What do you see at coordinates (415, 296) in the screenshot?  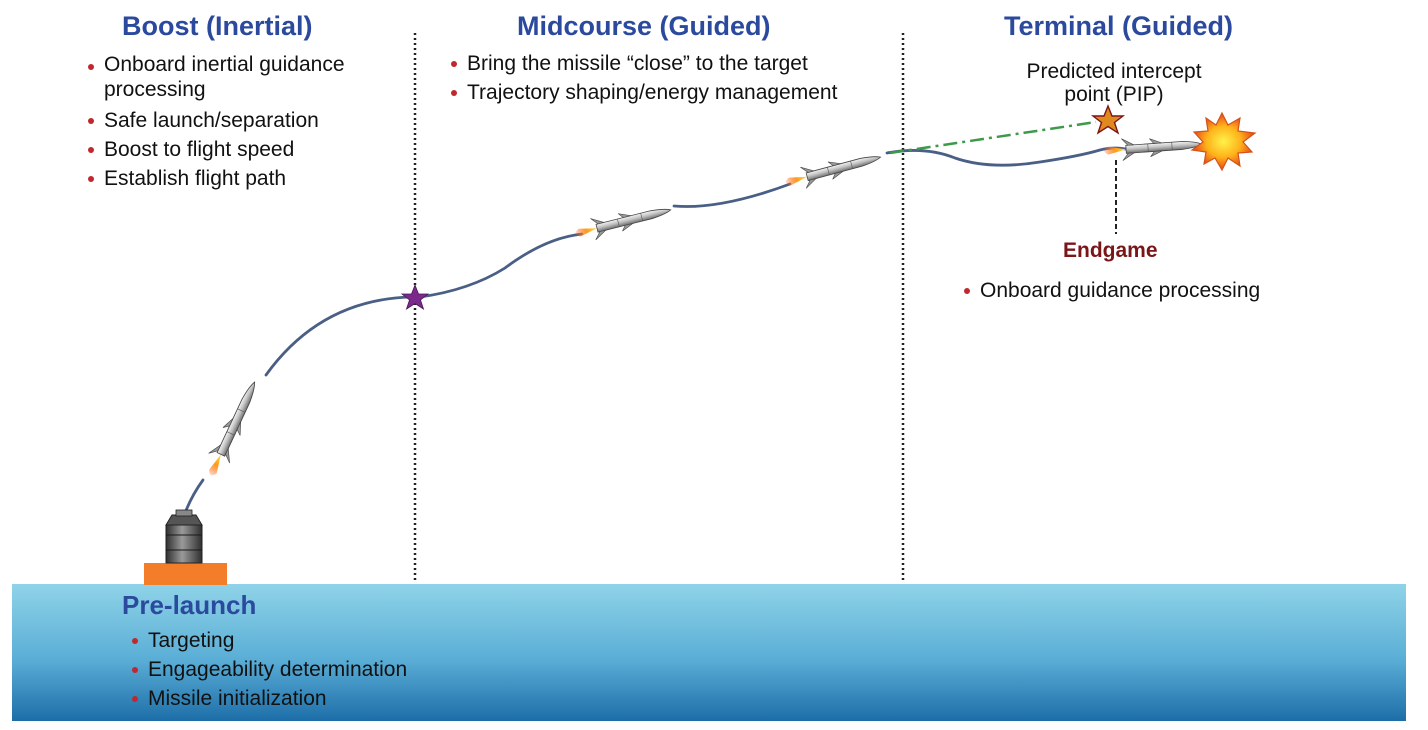 I see `transition-star-icon` at bounding box center [415, 296].